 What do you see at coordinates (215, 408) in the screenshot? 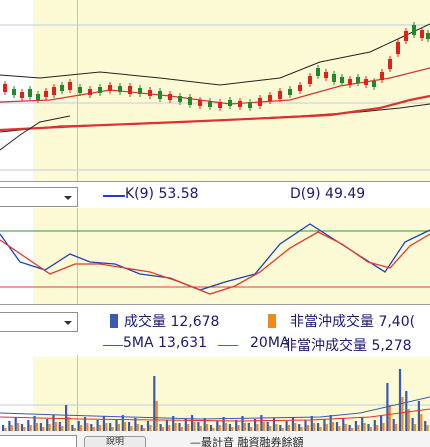
I see `ma5-volume-line` at bounding box center [215, 408].